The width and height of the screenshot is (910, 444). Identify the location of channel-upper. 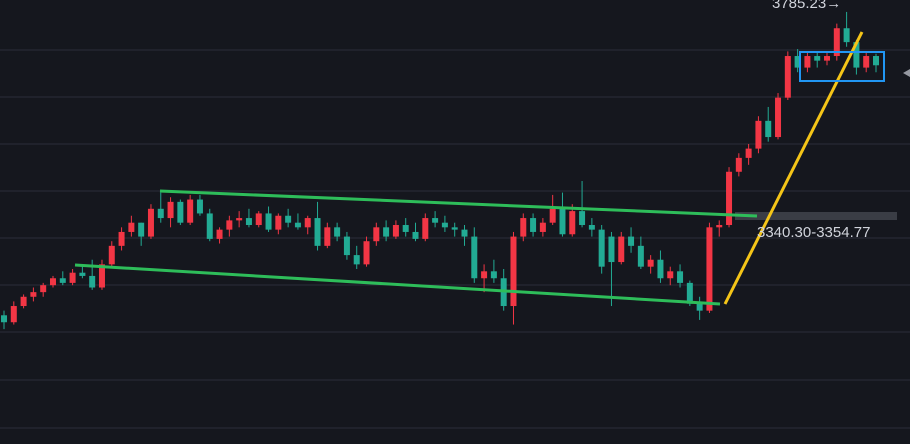
(458, 203).